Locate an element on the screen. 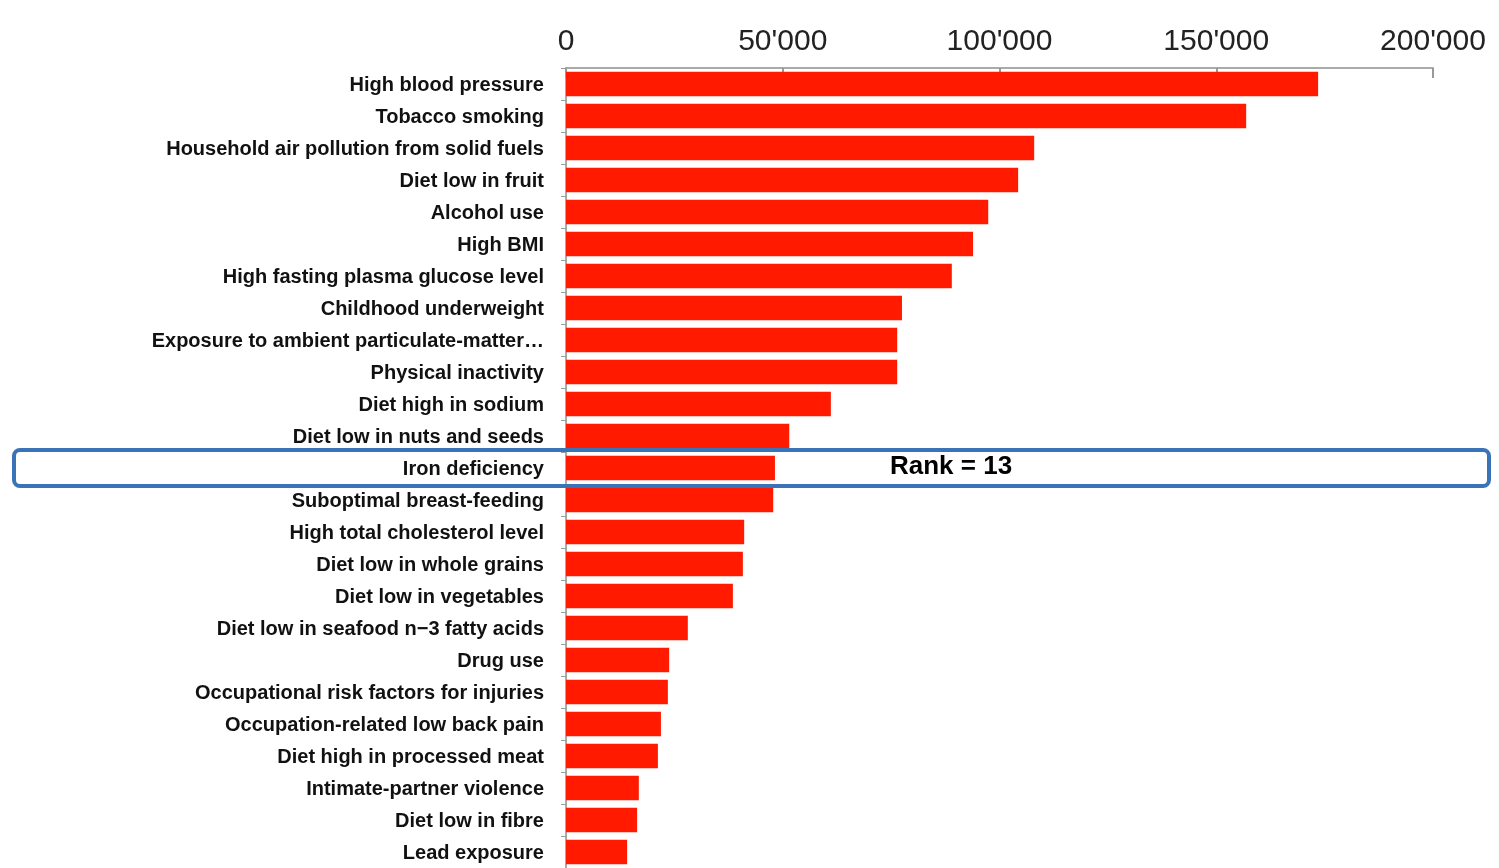 This screenshot has height=868, width=1499. y-tick-label: Diet low in nuts and seeds is located at coordinates (418, 436).